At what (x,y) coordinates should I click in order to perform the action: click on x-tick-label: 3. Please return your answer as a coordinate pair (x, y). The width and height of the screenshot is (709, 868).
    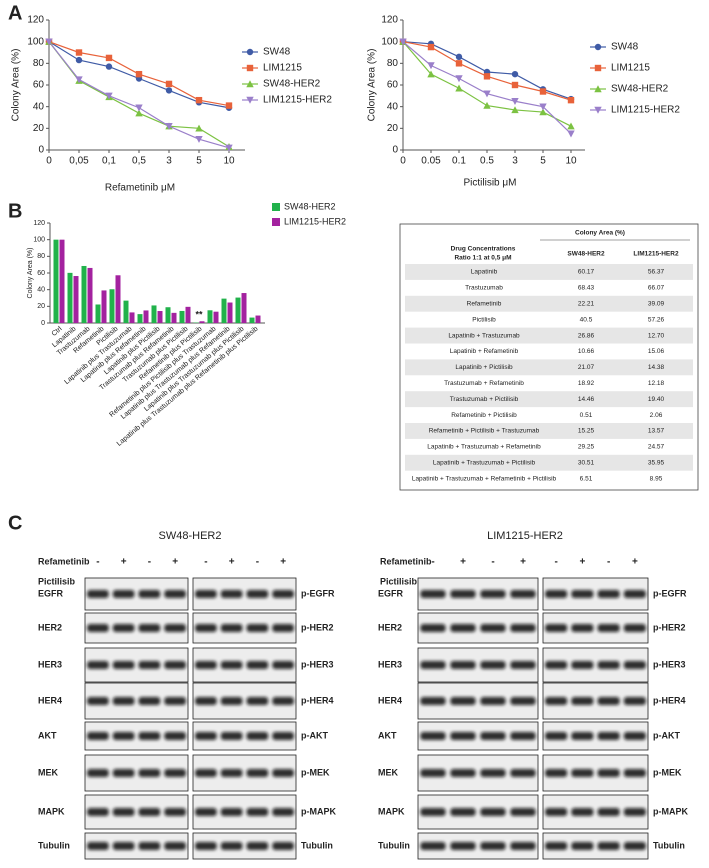
    Looking at the image, I should click on (169, 161).